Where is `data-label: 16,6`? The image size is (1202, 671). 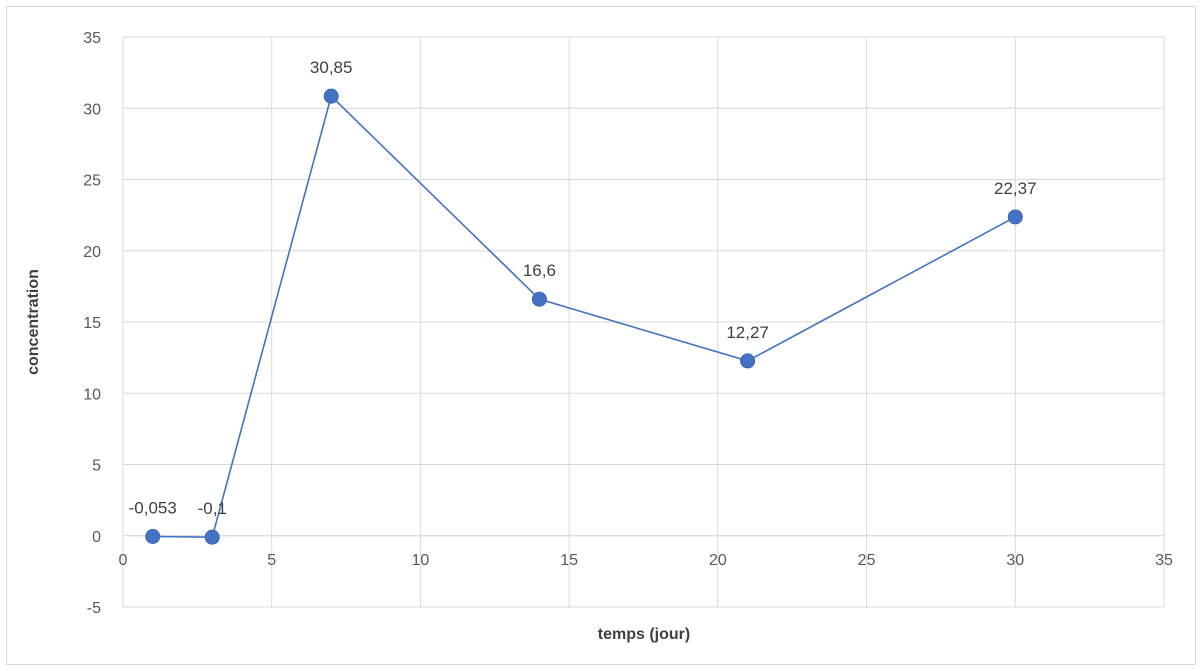 data-label: 16,6 is located at coordinates (539, 270).